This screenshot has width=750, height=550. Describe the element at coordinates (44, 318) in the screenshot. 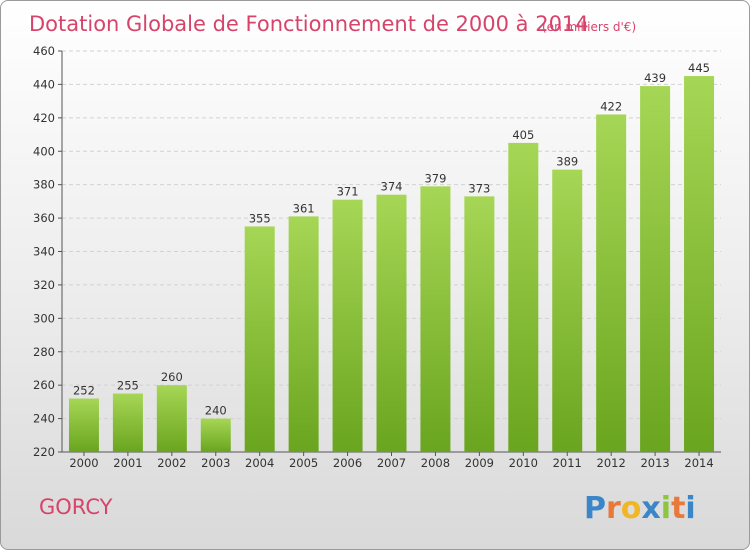

I see `y-tick-label: 300` at that location.